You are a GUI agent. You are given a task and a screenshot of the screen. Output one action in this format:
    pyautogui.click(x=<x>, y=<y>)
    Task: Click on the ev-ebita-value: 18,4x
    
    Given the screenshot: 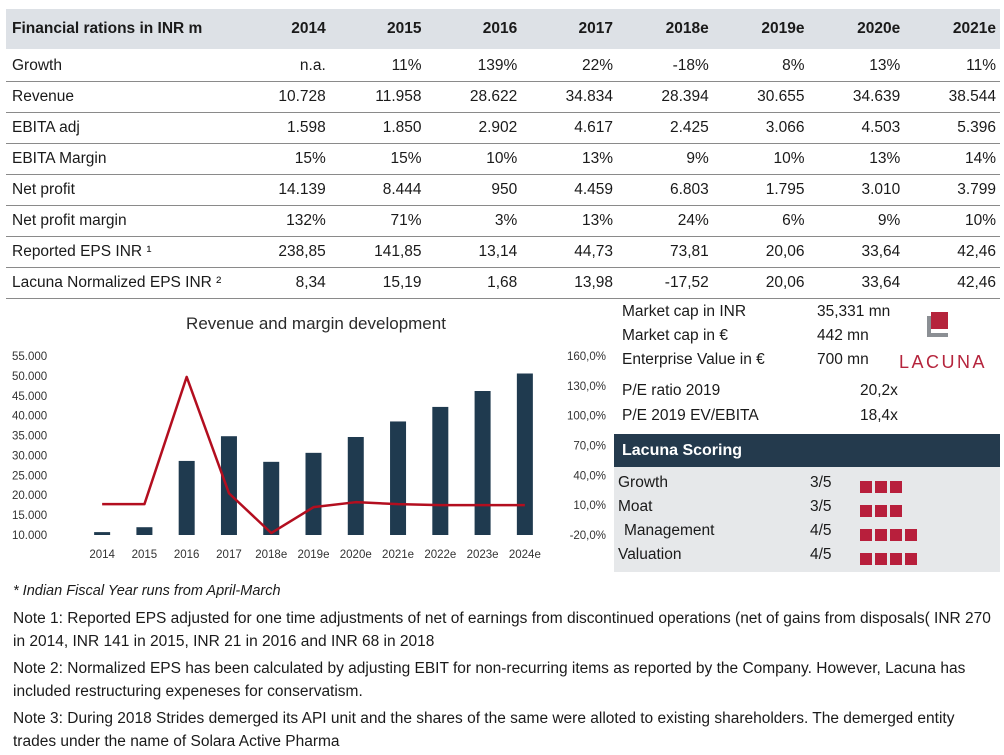 What is the action you would take?
    pyautogui.click(x=879, y=415)
    